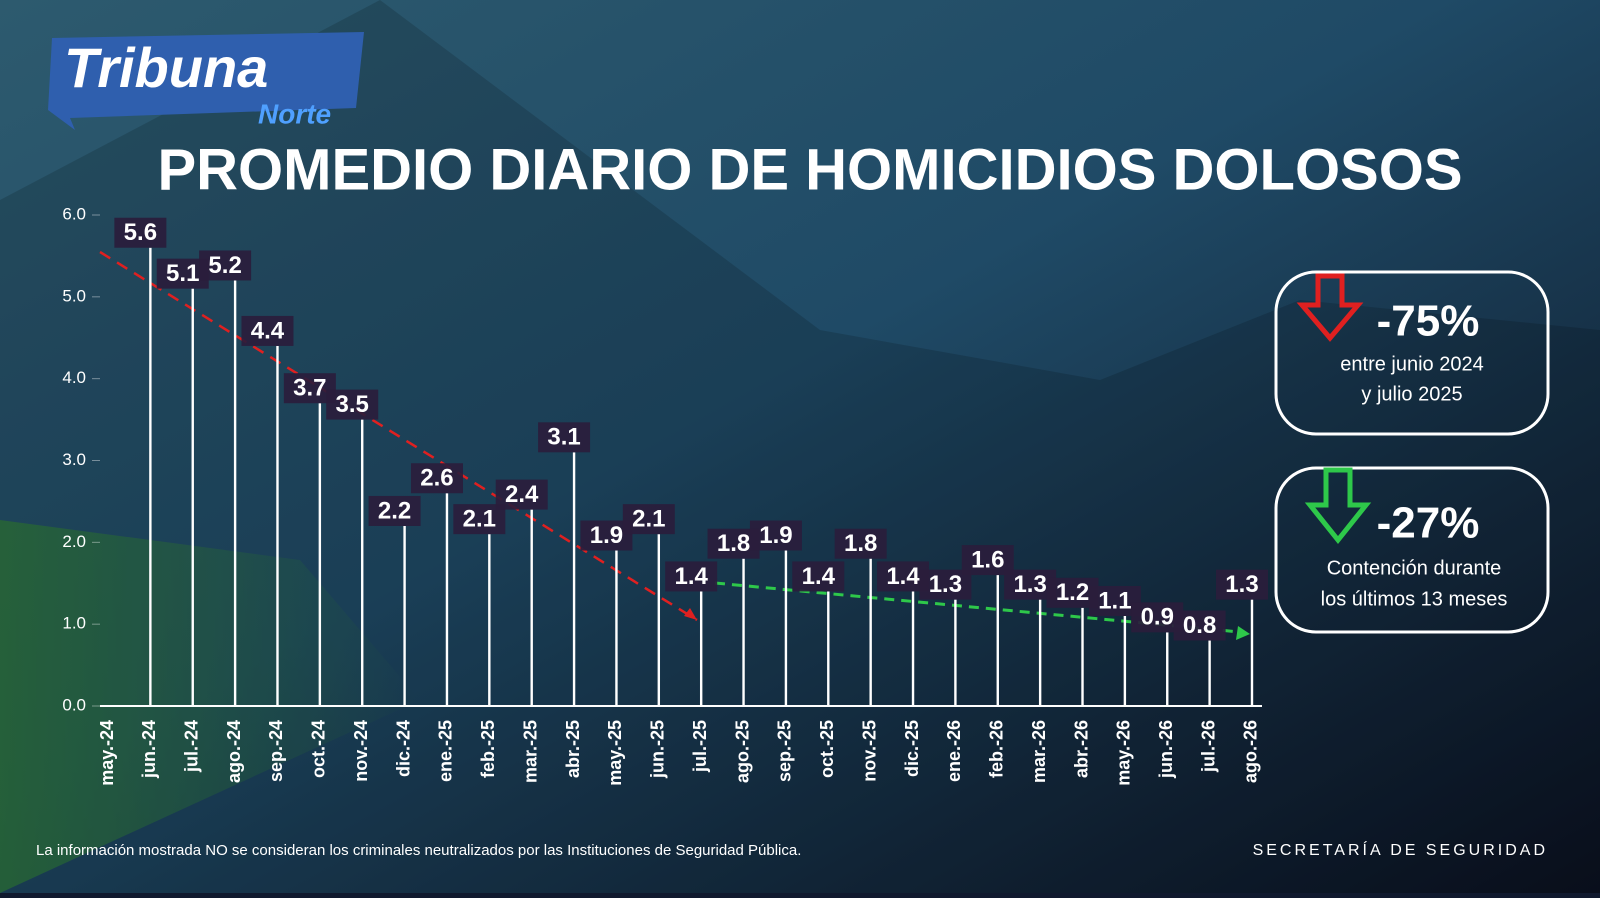 The height and width of the screenshot is (898, 1600). What do you see at coordinates (361, 751) in the screenshot?
I see `x-tick-label: nov.-24` at bounding box center [361, 751].